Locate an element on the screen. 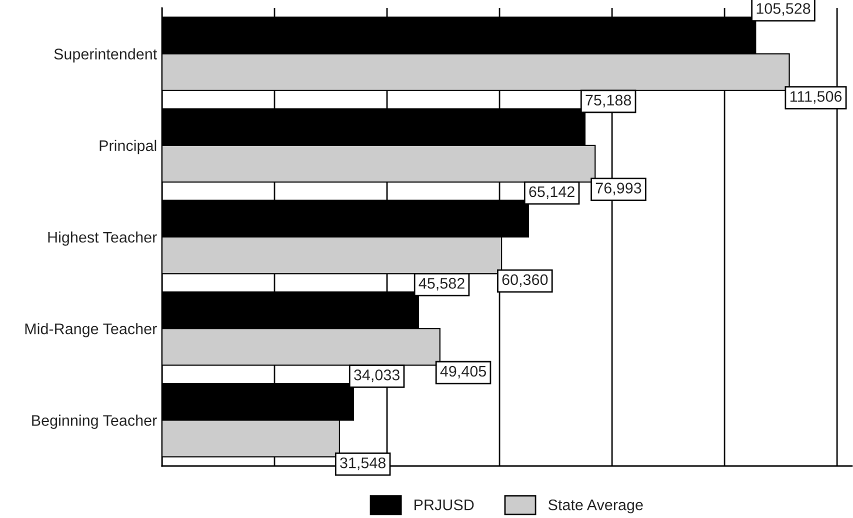 This screenshot has width=853, height=518. y-tick-label: Principal is located at coordinates (128, 147).